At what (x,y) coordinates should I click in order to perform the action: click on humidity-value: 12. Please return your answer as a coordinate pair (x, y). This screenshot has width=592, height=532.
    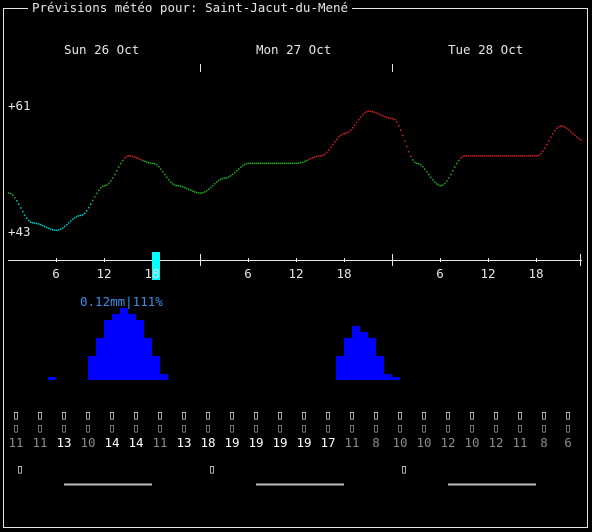
    Looking at the image, I should click on (496, 442).